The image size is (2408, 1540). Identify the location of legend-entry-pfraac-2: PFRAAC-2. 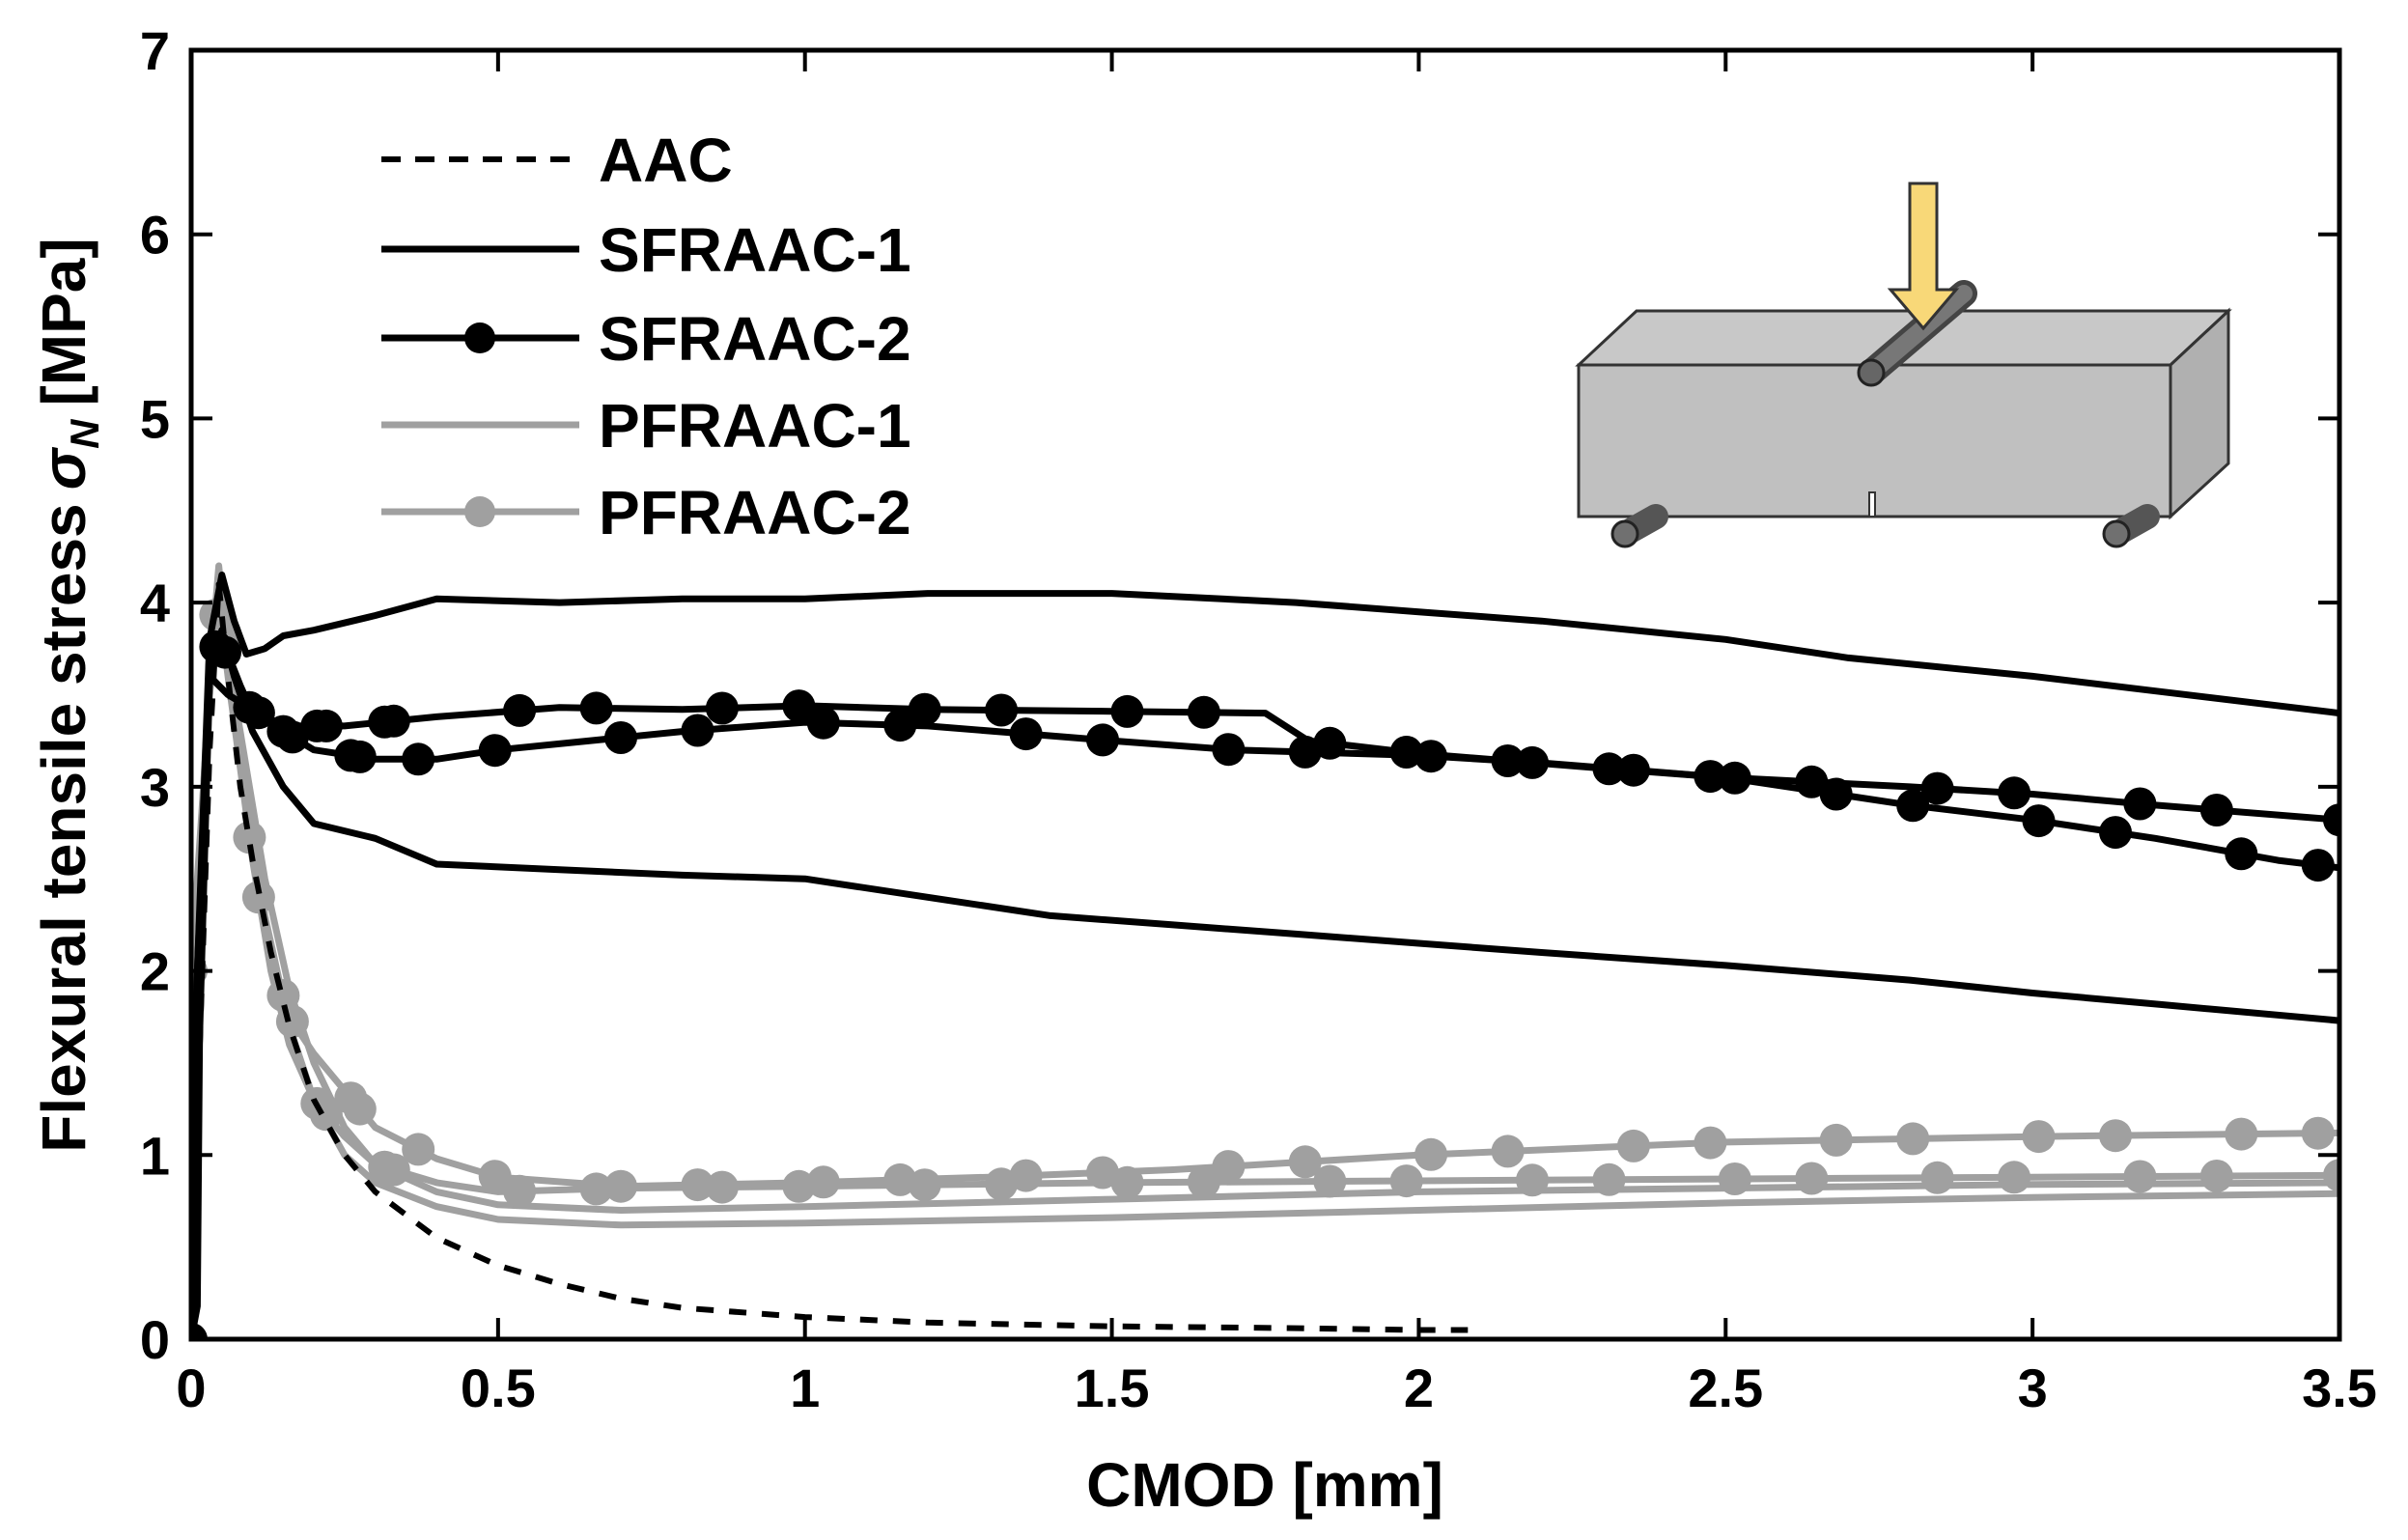
(646, 512).